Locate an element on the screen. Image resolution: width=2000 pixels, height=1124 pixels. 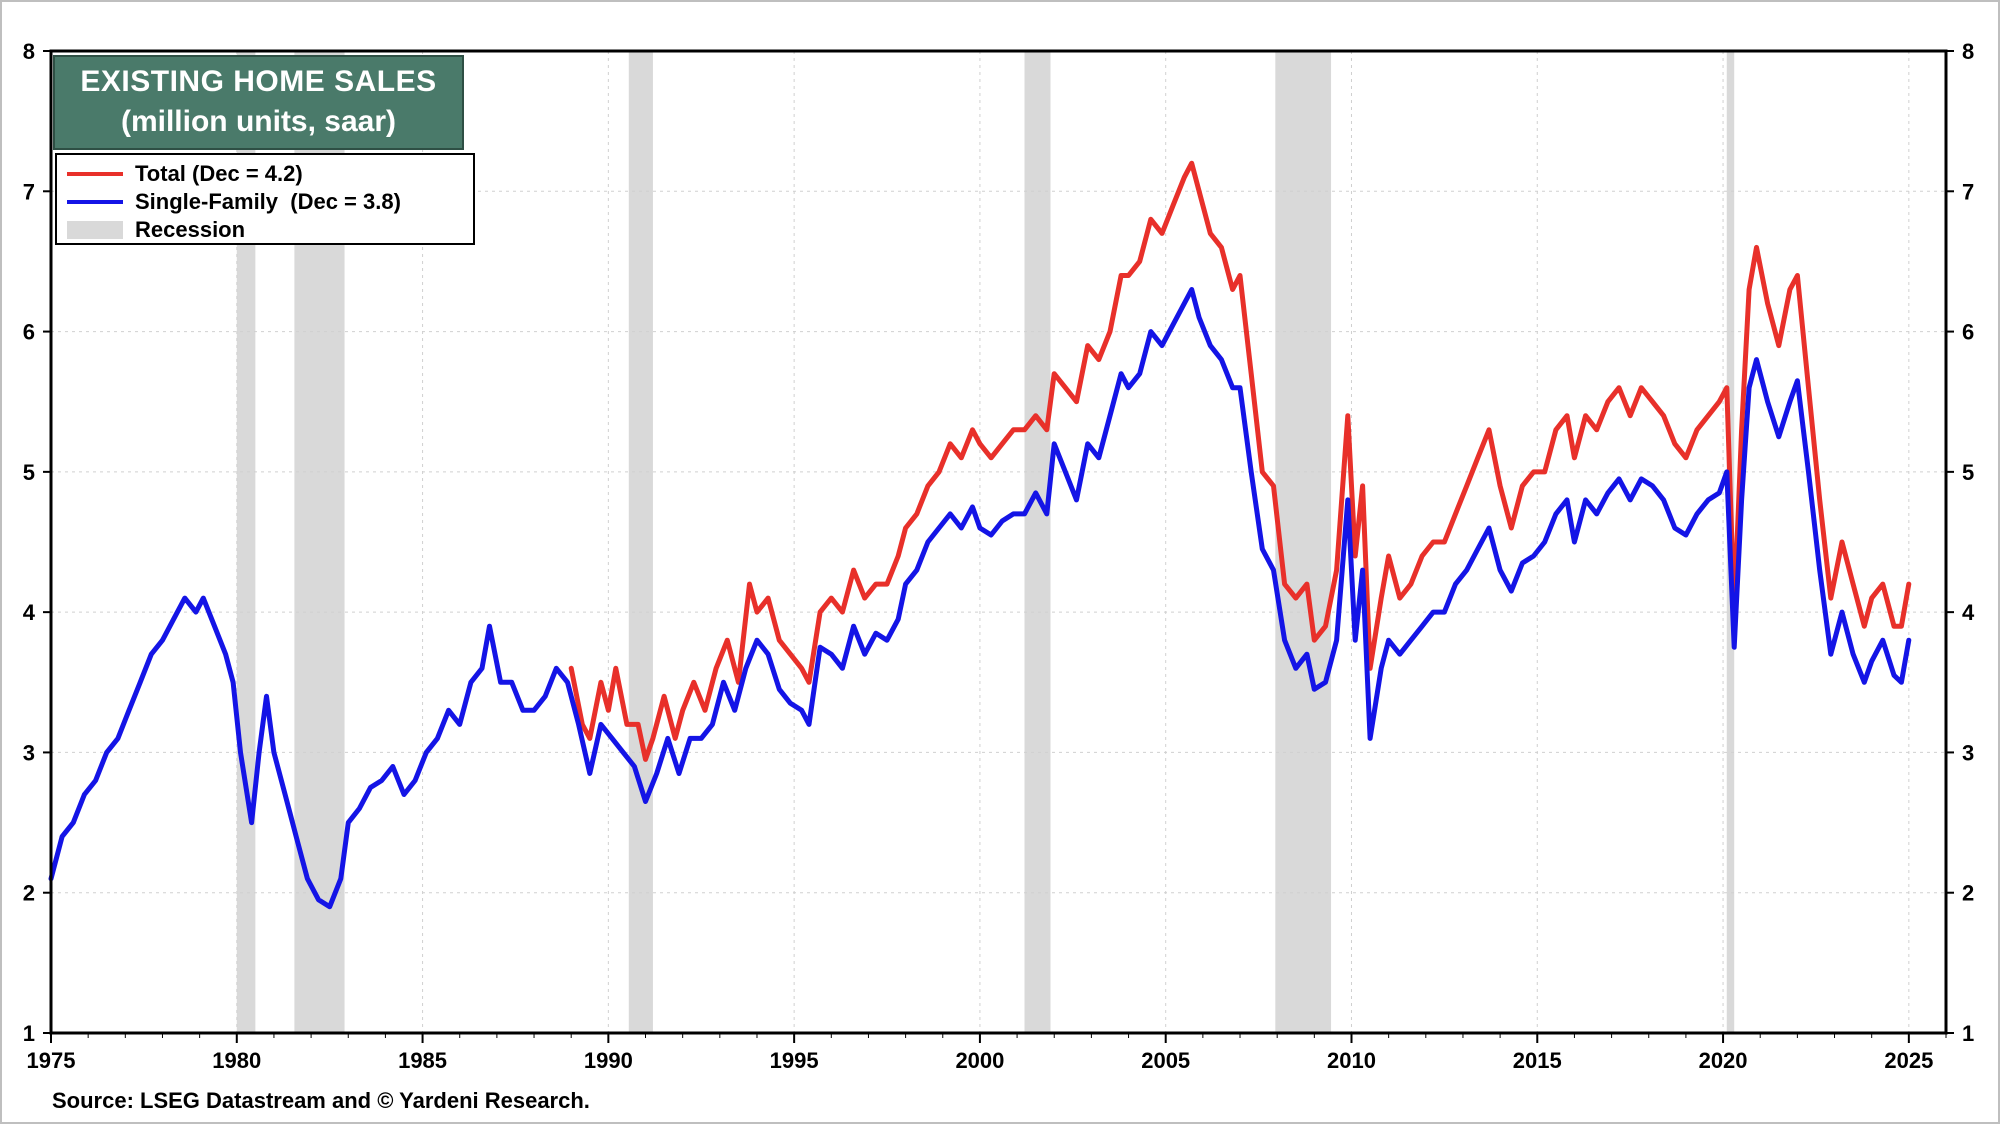
y-tick-label-left: 1 is located at coordinates (29, 1033).